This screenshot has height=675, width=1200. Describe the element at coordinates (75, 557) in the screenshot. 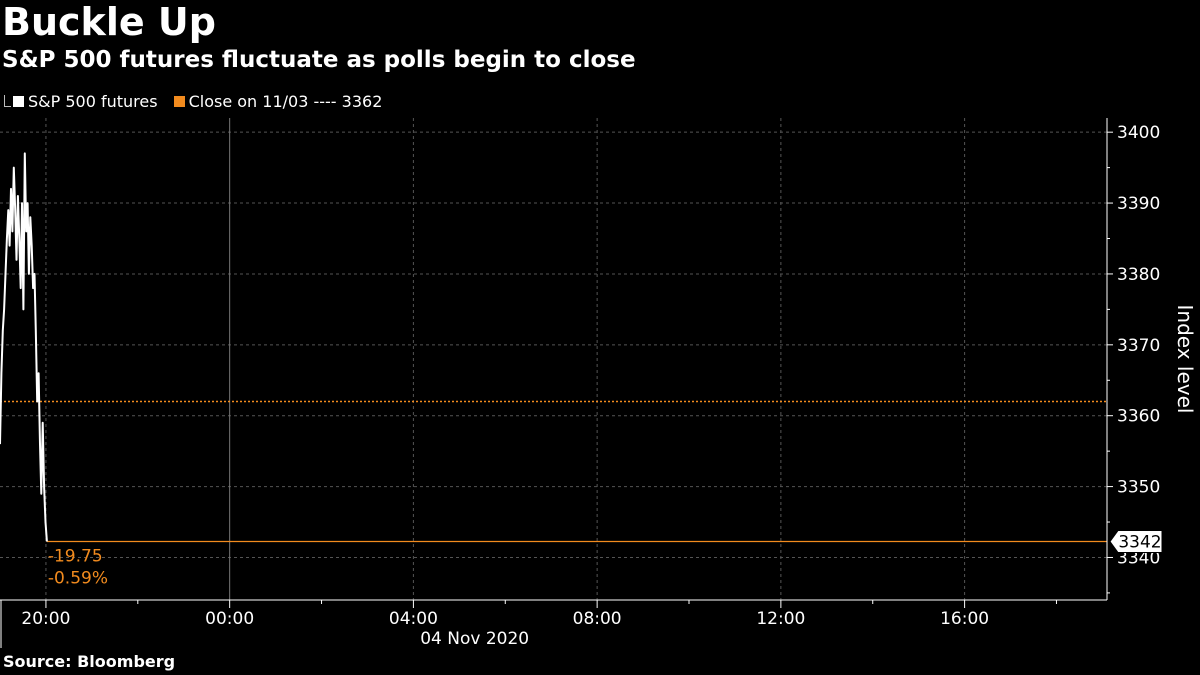

I see `change-annotation: -19.75` at that location.